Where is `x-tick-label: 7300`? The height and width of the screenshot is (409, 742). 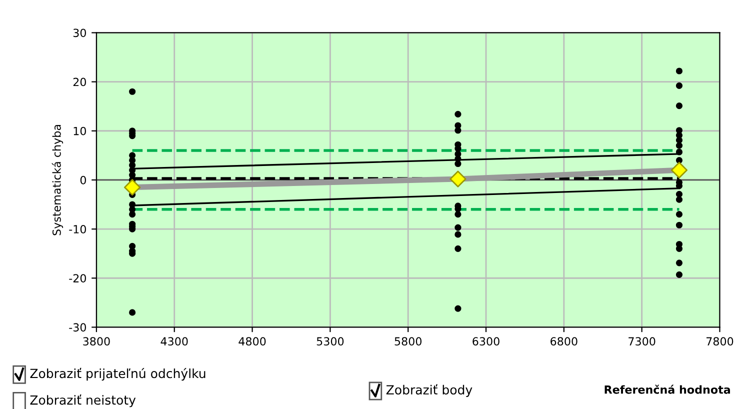 x-tick-label: 7300 is located at coordinates (642, 341).